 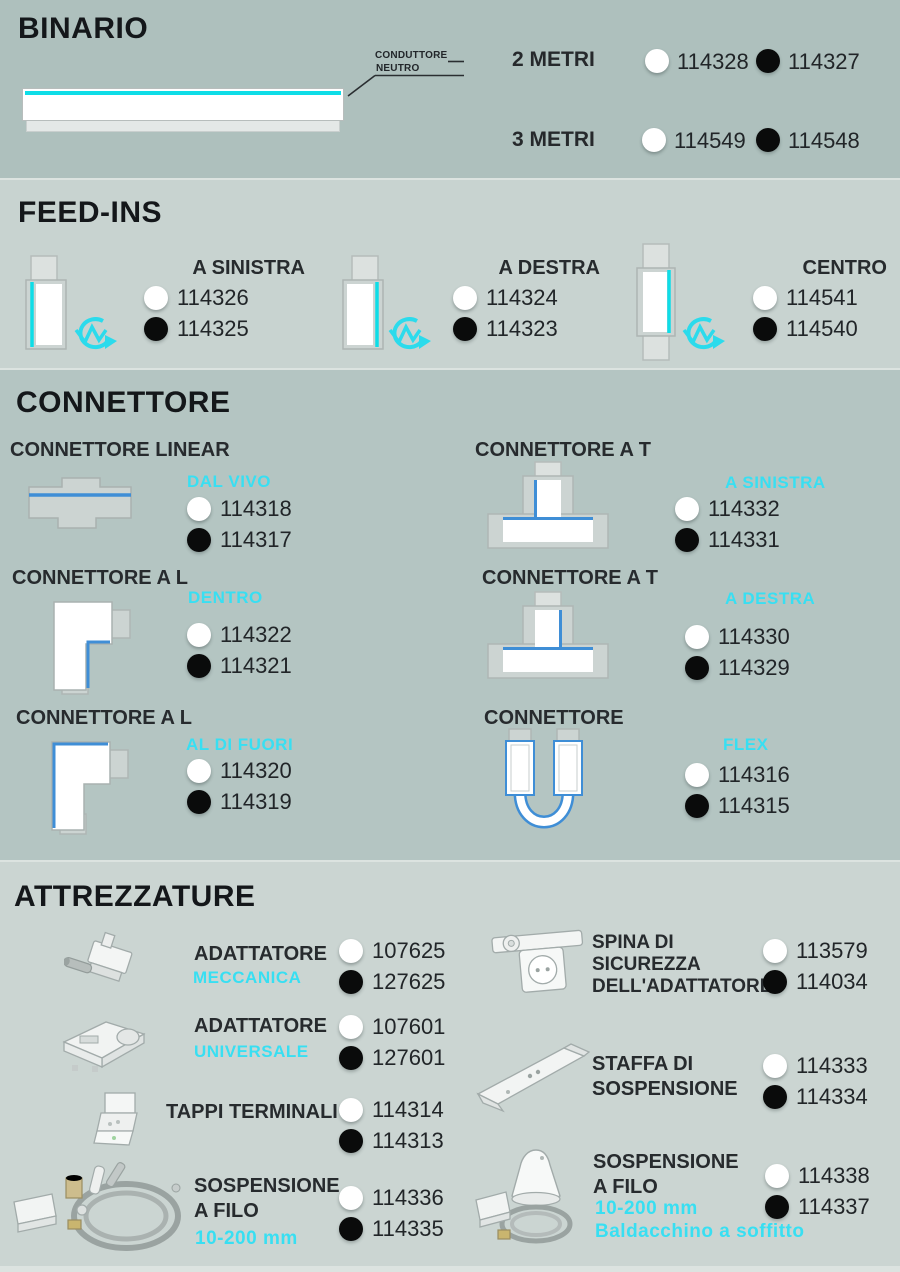 What do you see at coordinates (409, 950) in the screenshot?
I see `article-code-white: 107625` at bounding box center [409, 950].